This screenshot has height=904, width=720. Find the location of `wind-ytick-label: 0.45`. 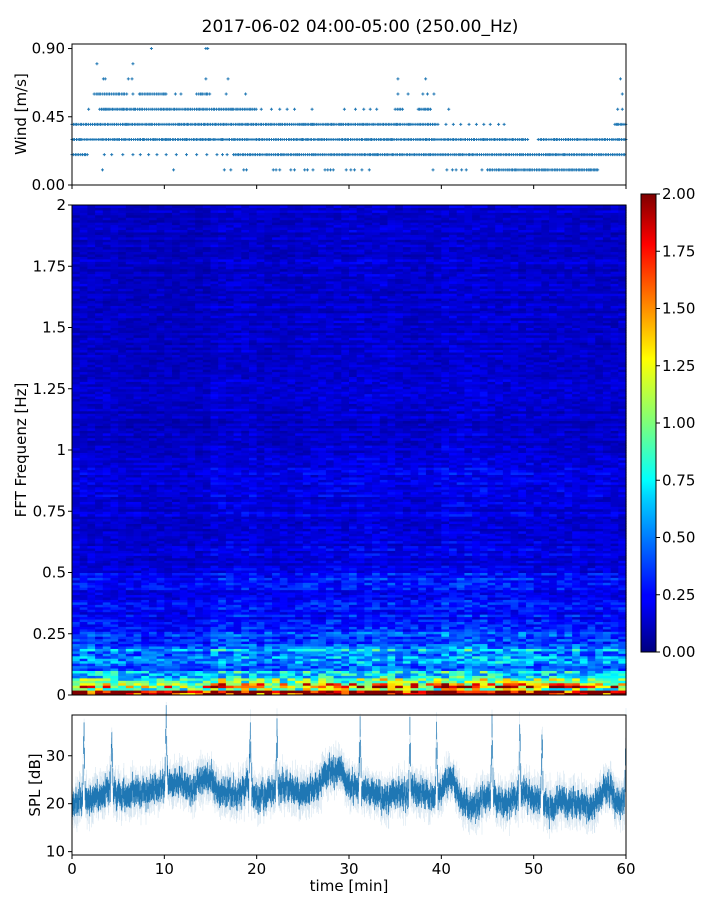

wind-ytick-label: 0.45 is located at coordinates (48, 117).